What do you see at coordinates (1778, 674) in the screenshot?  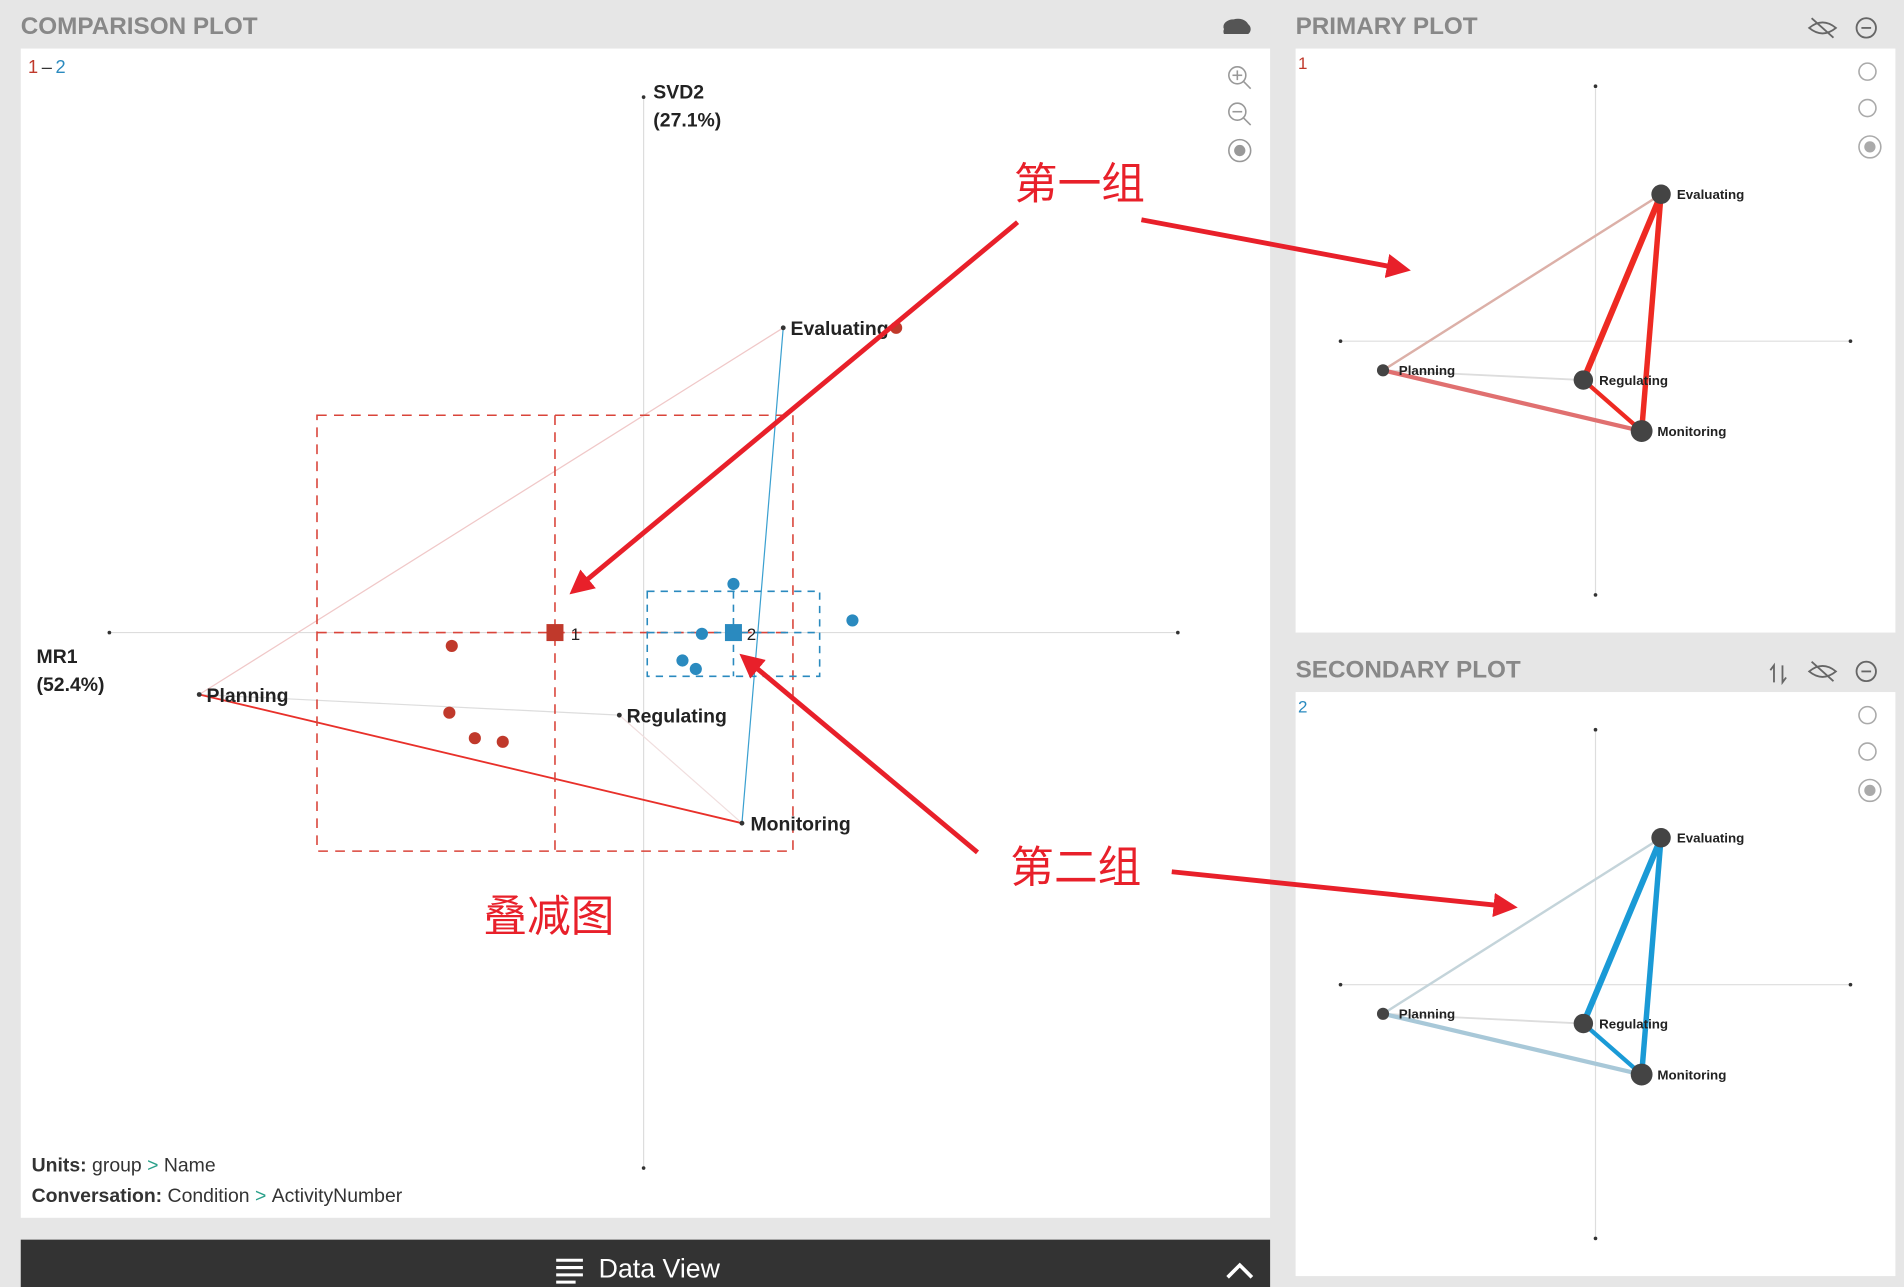 I see `swap-icon` at bounding box center [1778, 674].